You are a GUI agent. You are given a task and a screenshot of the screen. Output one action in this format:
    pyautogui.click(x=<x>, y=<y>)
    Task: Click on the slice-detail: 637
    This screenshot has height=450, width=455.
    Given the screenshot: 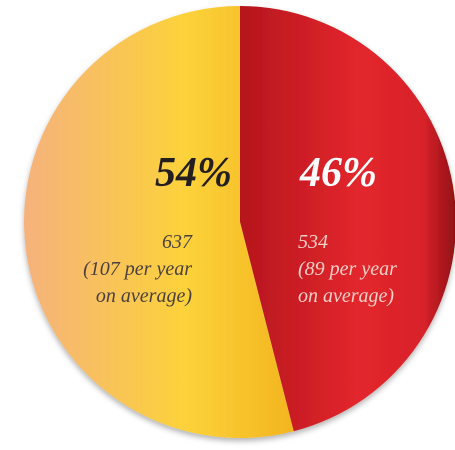 What is the action you would take?
    pyautogui.click(x=177, y=242)
    